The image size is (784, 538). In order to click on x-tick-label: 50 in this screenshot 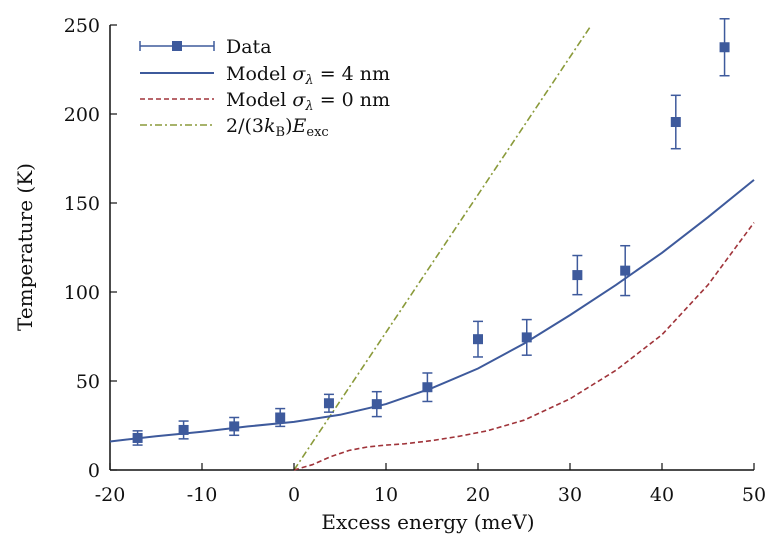, I will do `click(754, 495)`.